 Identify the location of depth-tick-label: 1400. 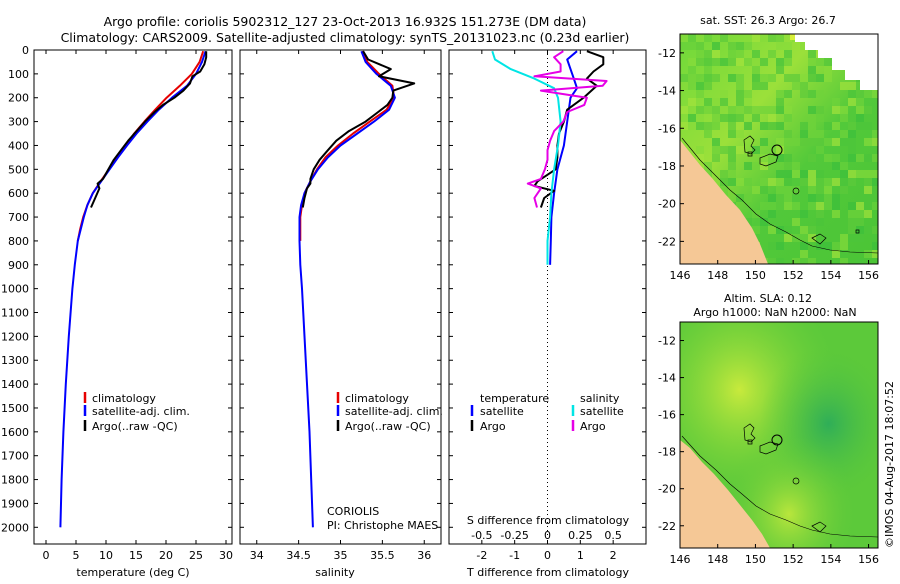
(15, 384).